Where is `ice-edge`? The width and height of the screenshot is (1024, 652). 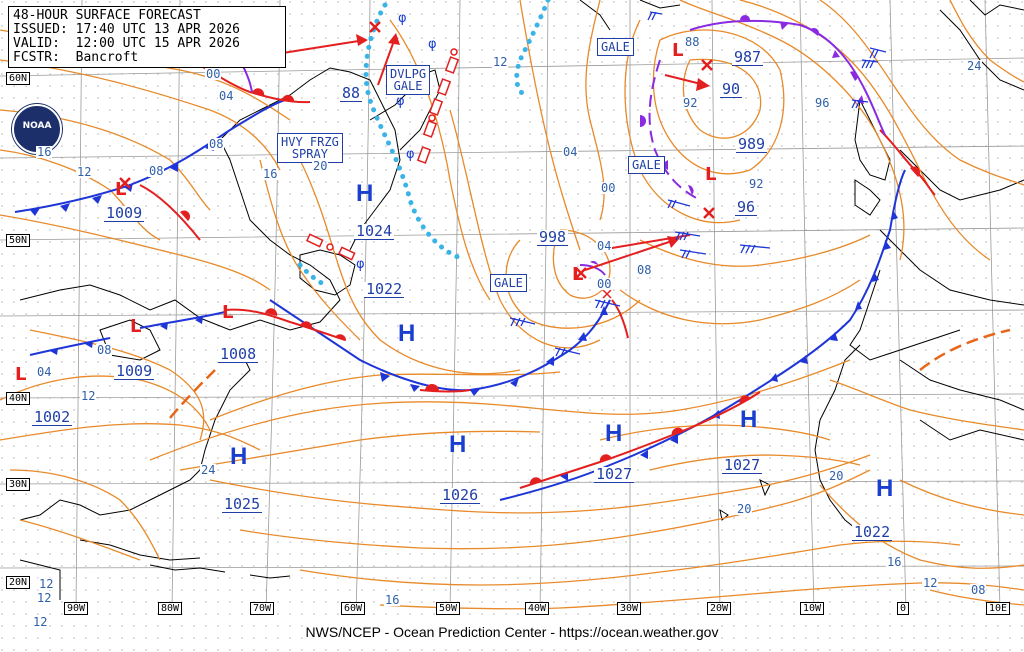
ice-edge is located at coordinates (424, 144).